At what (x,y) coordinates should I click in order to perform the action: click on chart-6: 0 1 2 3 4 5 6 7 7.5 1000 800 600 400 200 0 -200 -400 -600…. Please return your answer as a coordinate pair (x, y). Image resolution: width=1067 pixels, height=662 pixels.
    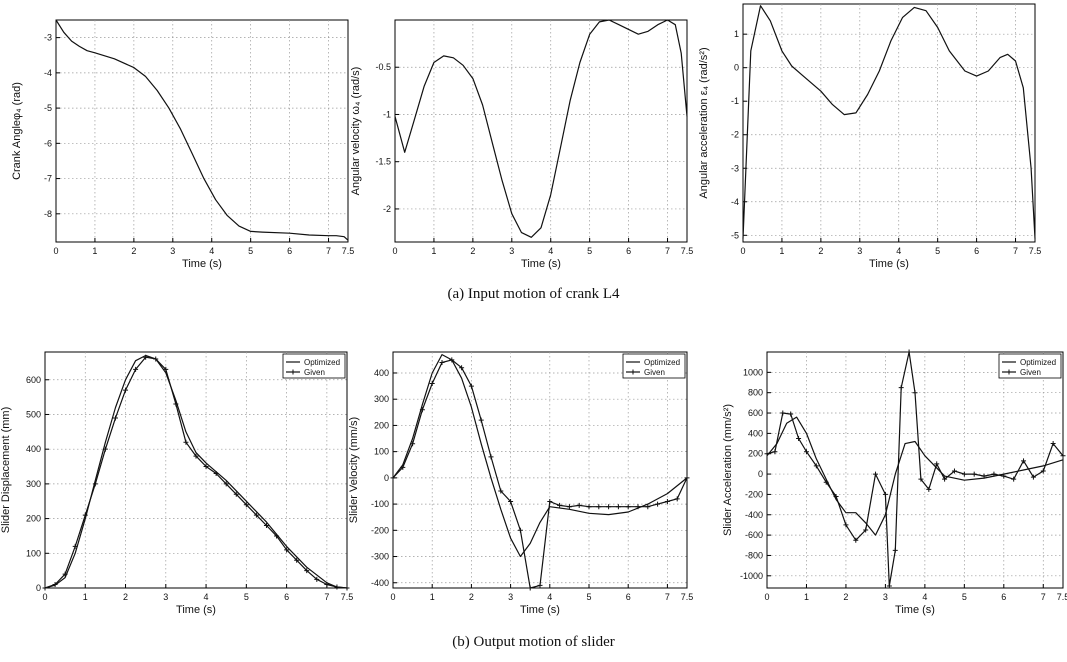
    Looking at the image, I should click on (894, 482).